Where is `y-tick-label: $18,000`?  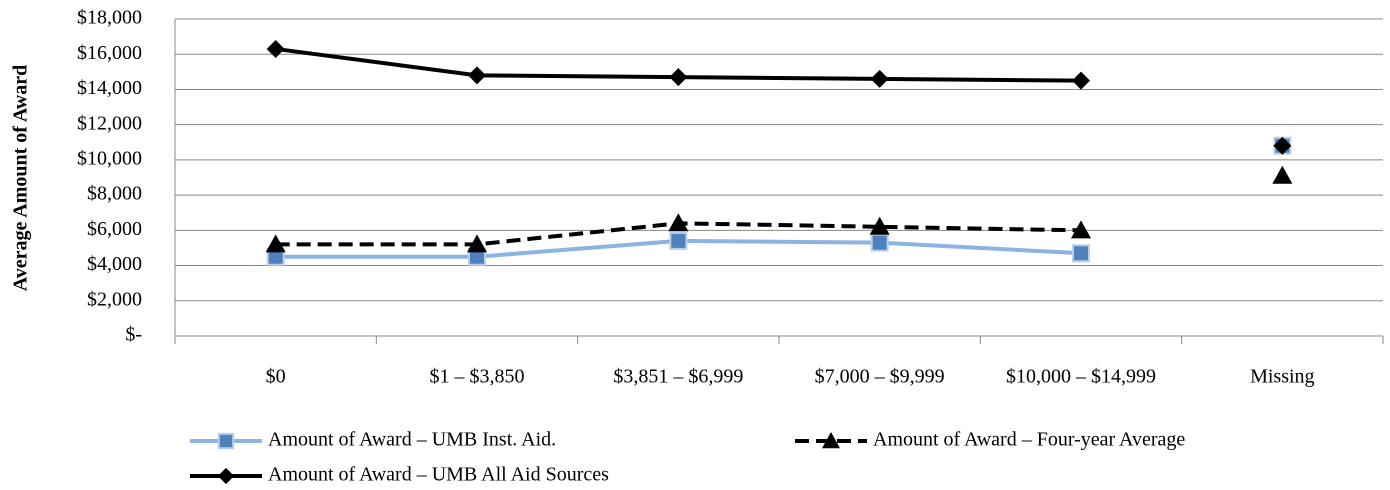 y-tick-label: $18,000 is located at coordinates (109, 18).